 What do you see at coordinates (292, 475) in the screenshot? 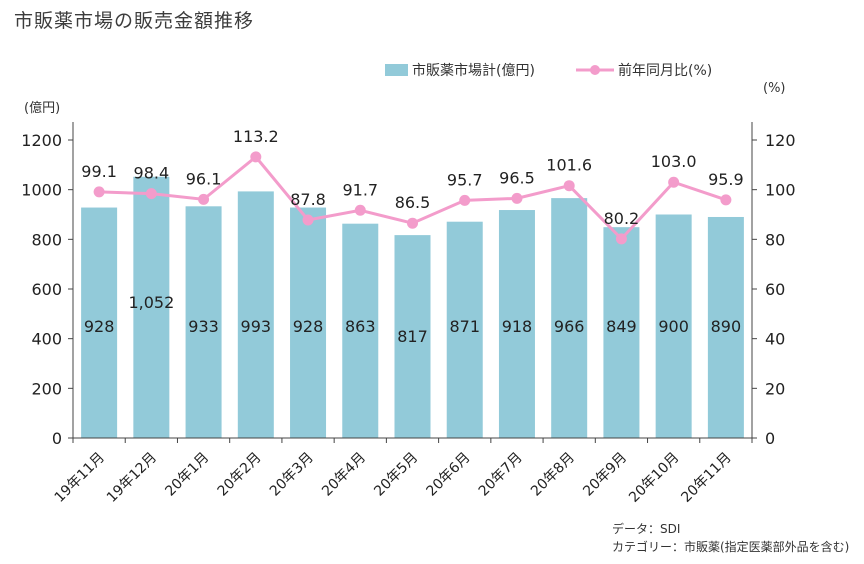
I see `x-tick-label: 20年3月` at bounding box center [292, 475].